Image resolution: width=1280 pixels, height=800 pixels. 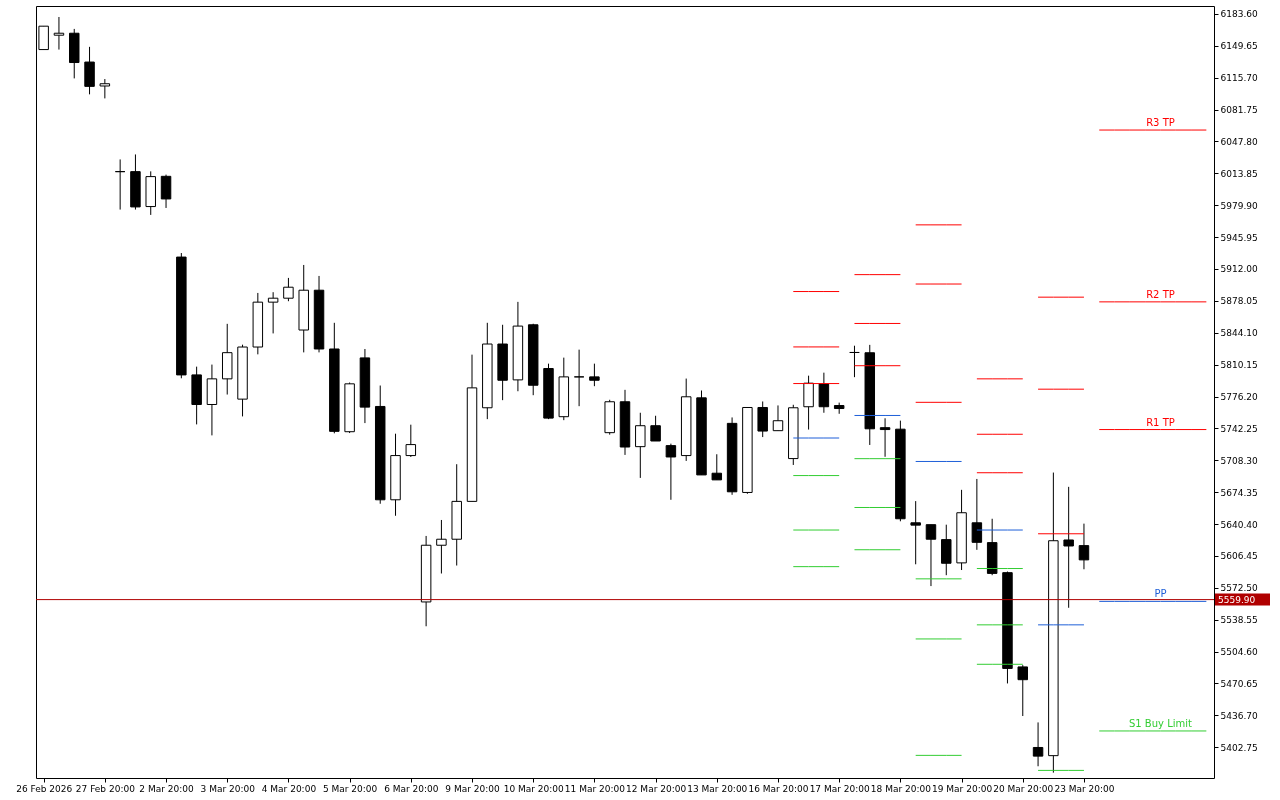 I want to click on y-tick-label: 5436.70, so click(x=1239, y=715).